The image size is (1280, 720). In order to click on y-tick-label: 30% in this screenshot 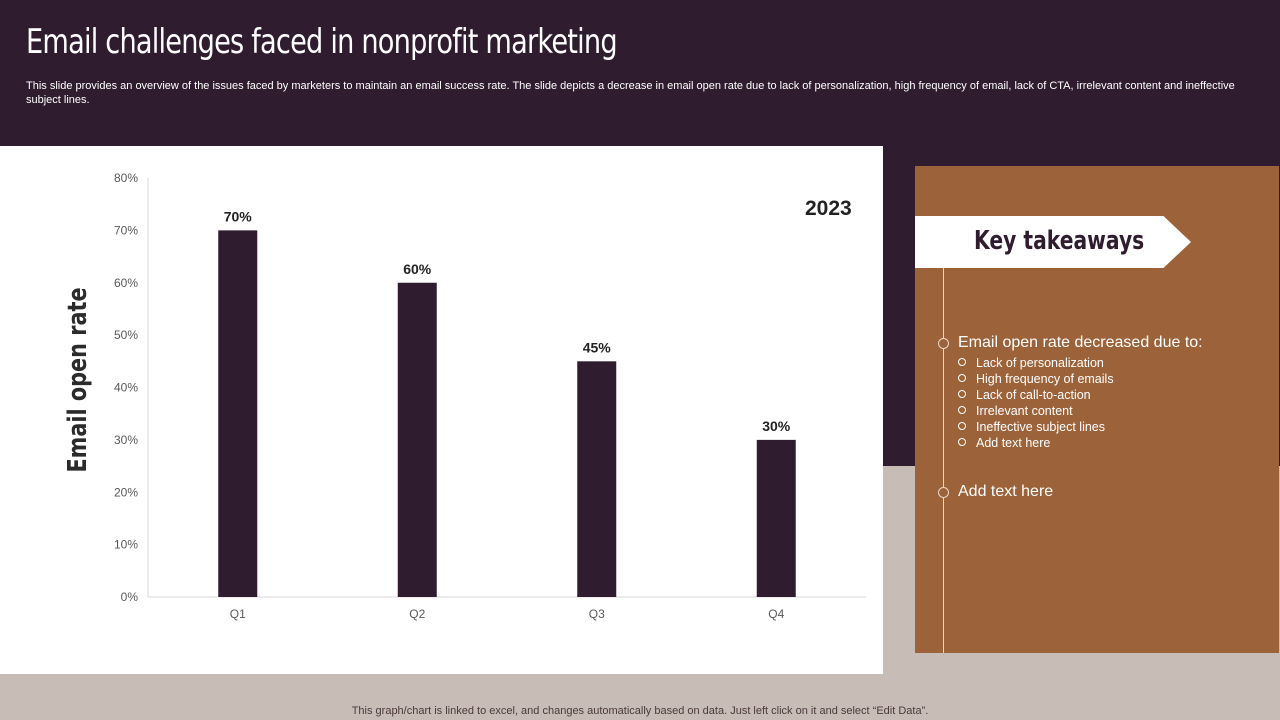, I will do `click(126, 440)`.